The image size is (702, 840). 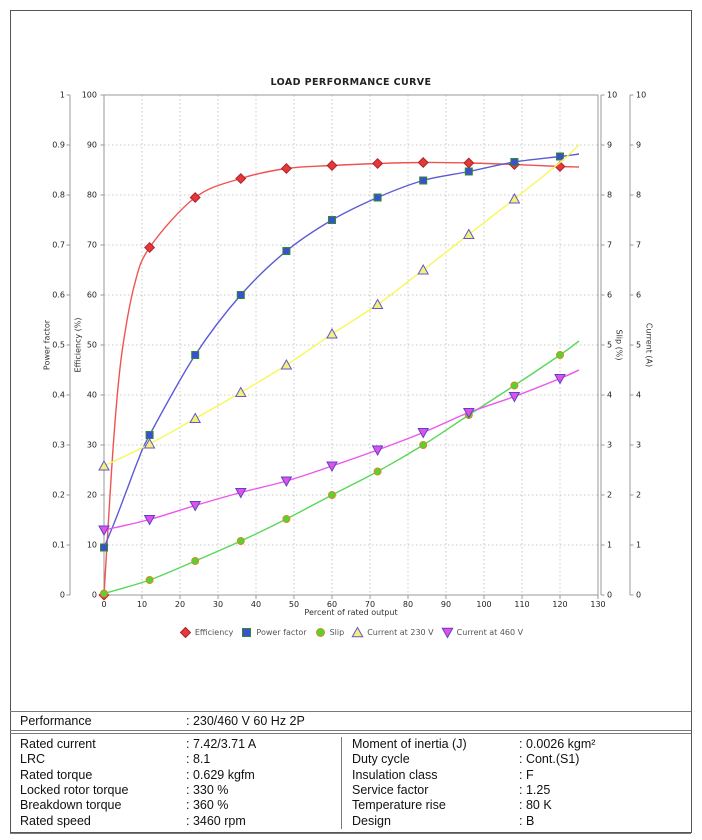 I want to click on current-230-marker-icon, so click(x=357, y=632).